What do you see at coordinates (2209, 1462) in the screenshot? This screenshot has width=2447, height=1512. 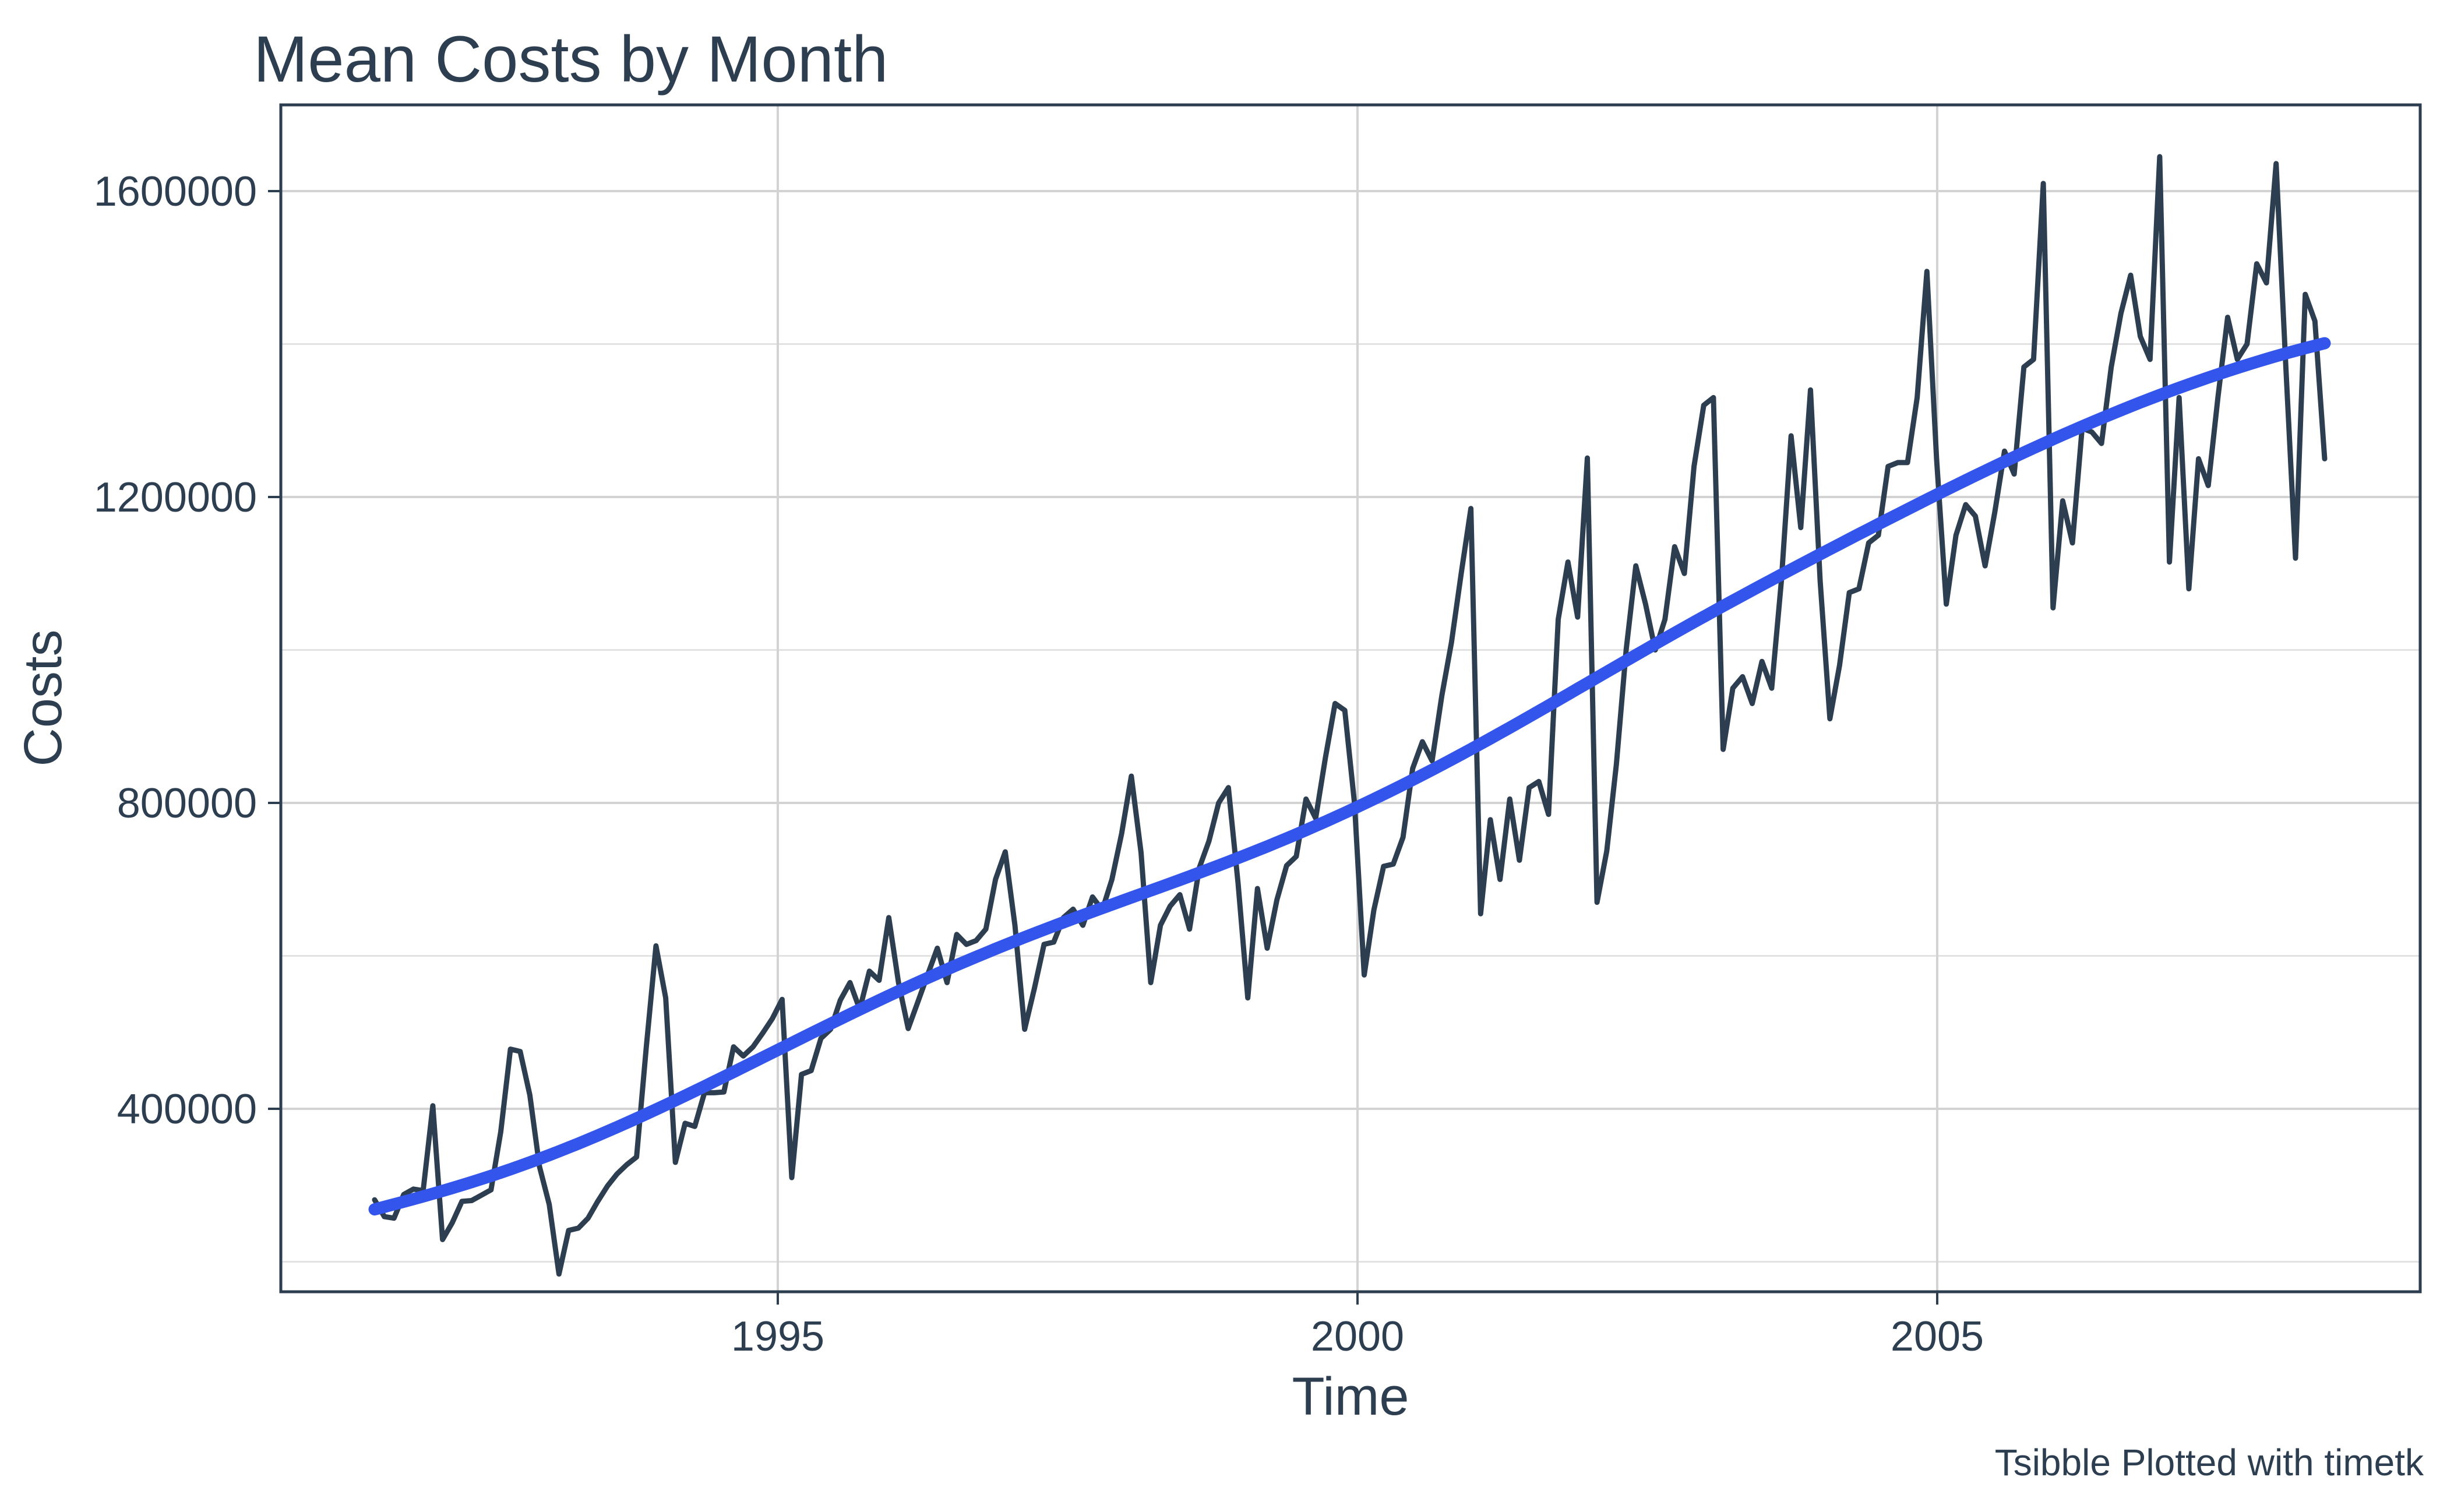 I see `chart-caption: Tsibble Plotted with timetk` at bounding box center [2209, 1462].